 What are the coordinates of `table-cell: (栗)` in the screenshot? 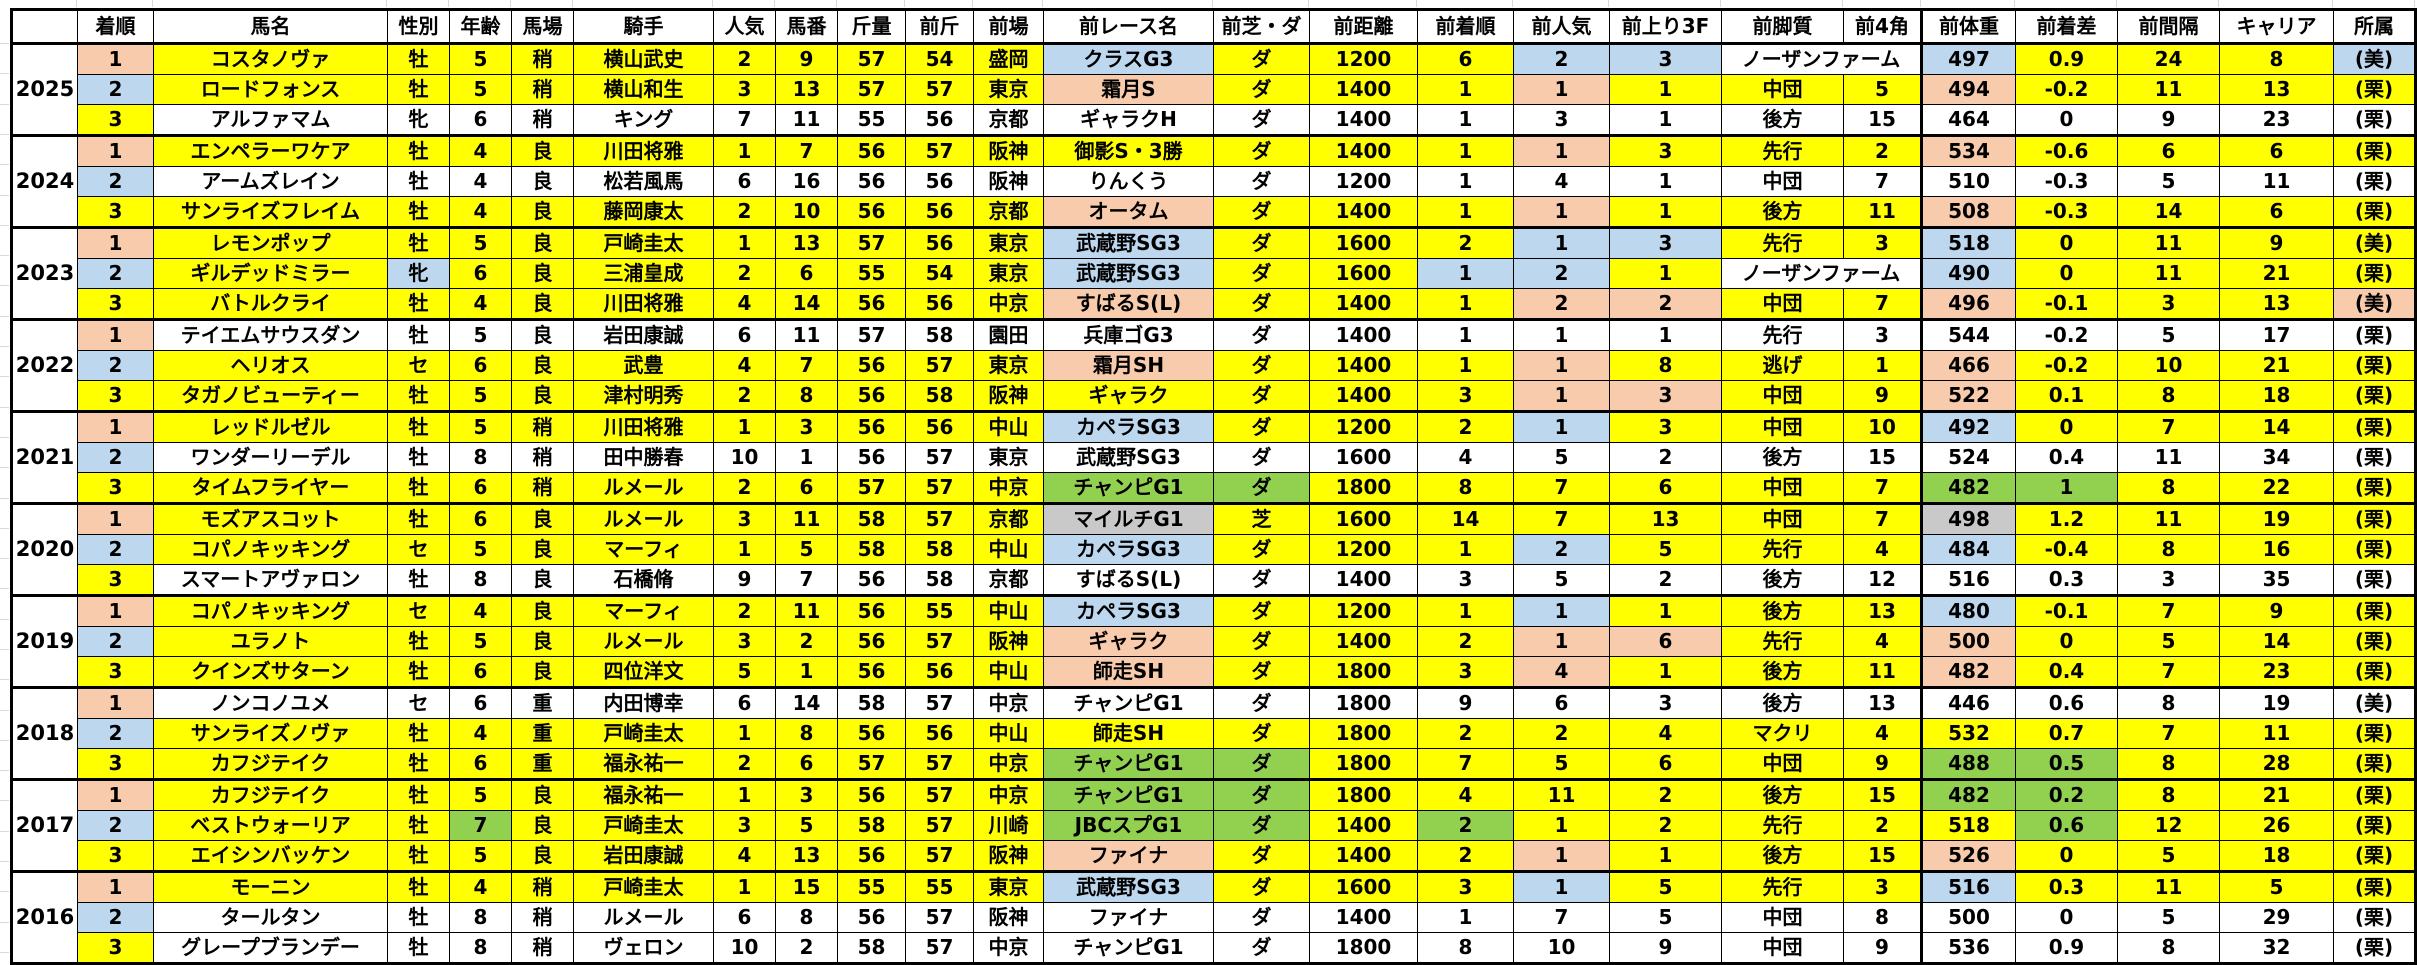 It's located at (2374, 549).